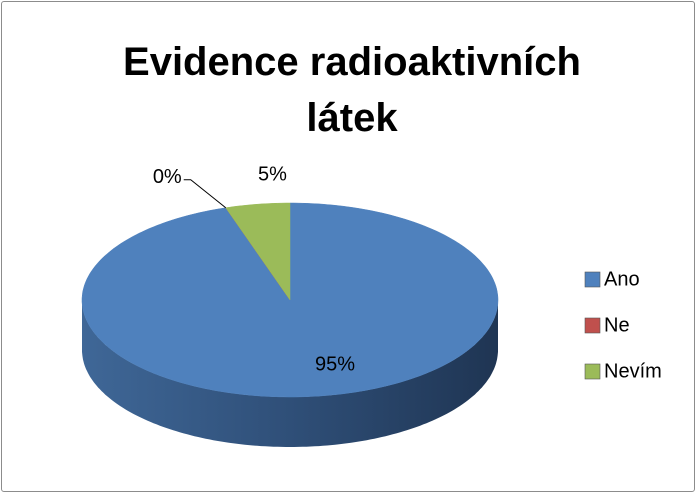  Describe the element at coordinates (272, 174) in the screenshot. I see `data-label: 5%` at that location.